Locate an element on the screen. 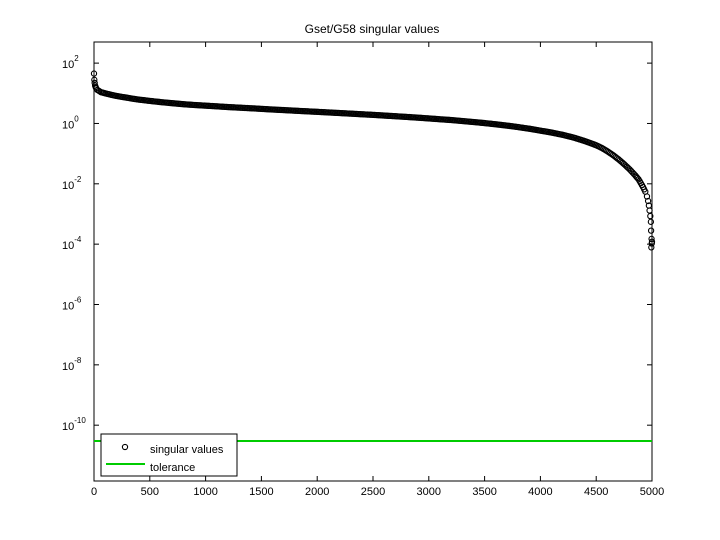 Image resolution: width=720 pixels, height=540 pixels. y-tick-exponent: -10 is located at coordinates (80, 420).